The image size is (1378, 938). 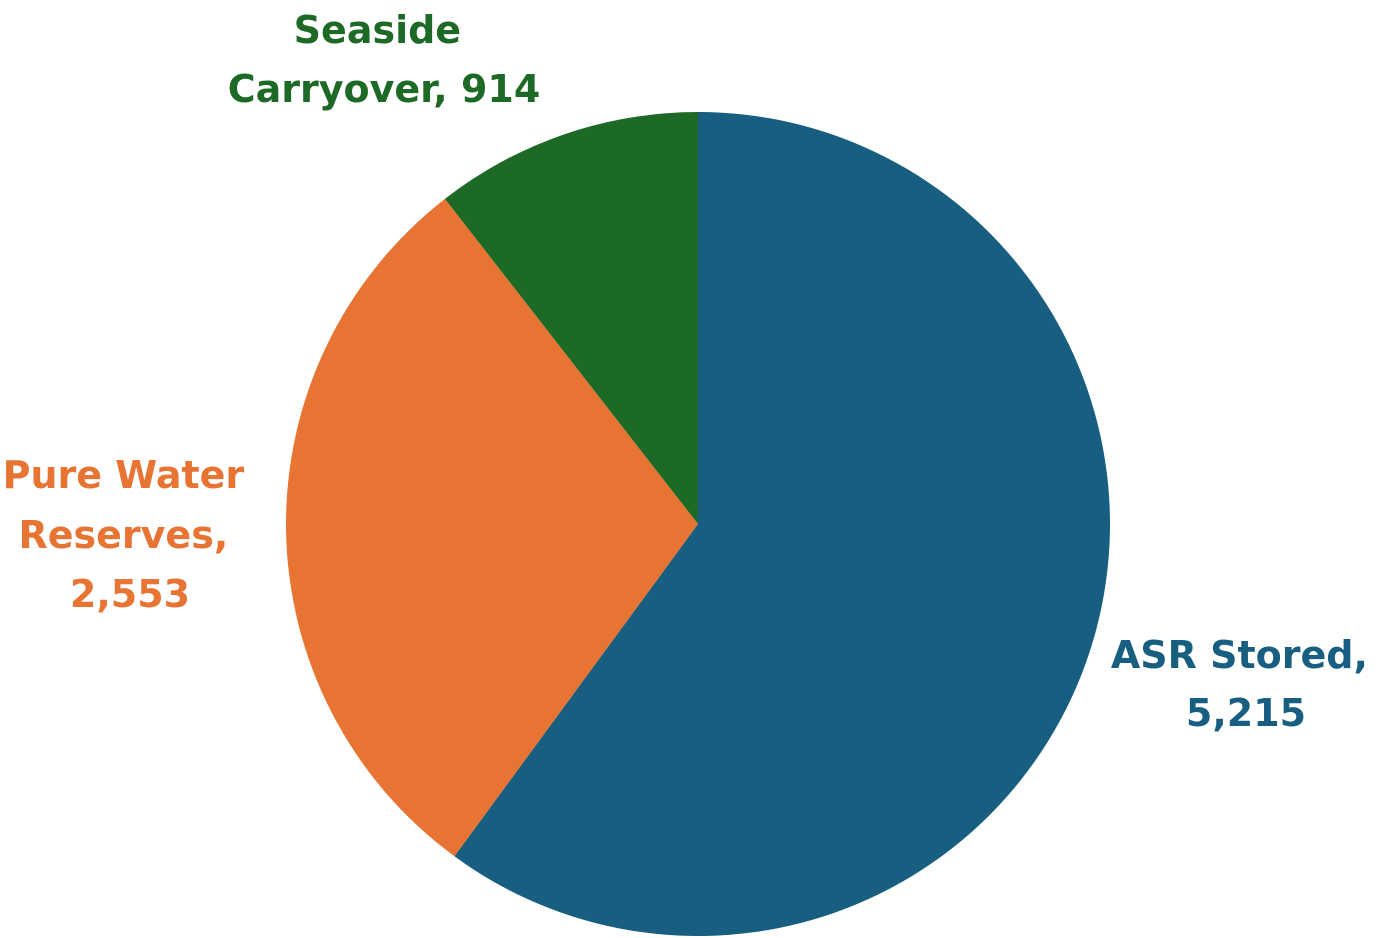 What do you see at coordinates (1244, 684) in the screenshot?
I see `label-asr-stored: ASR Stored, 5,215` at bounding box center [1244, 684].